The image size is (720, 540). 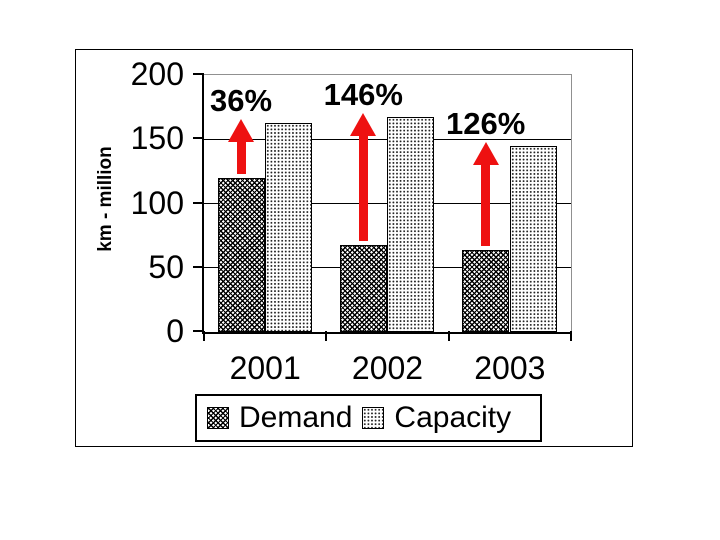 What do you see at coordinates (453, 417) in the screenshot?
I see `legend-label-capacity: Capacity` at bounding box center [453, 417].